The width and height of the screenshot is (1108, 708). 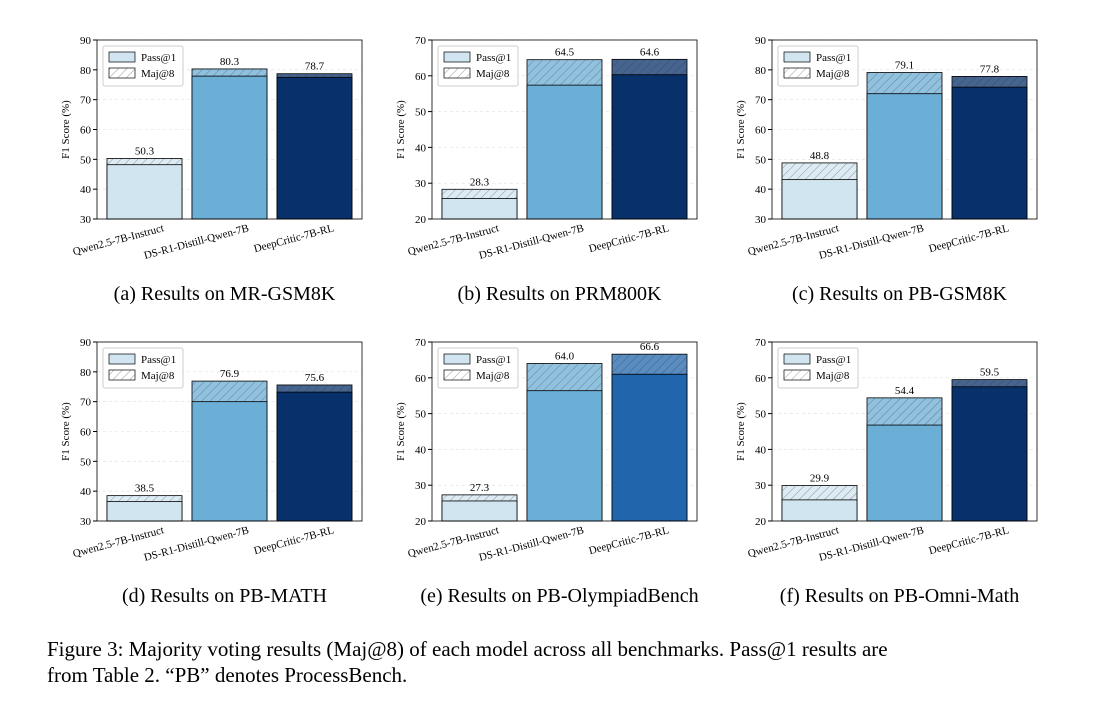 What do you see at coordinates (145, 489) in the screenshot?
I see `value-label: 38.5` at bounding box center [145, 489].